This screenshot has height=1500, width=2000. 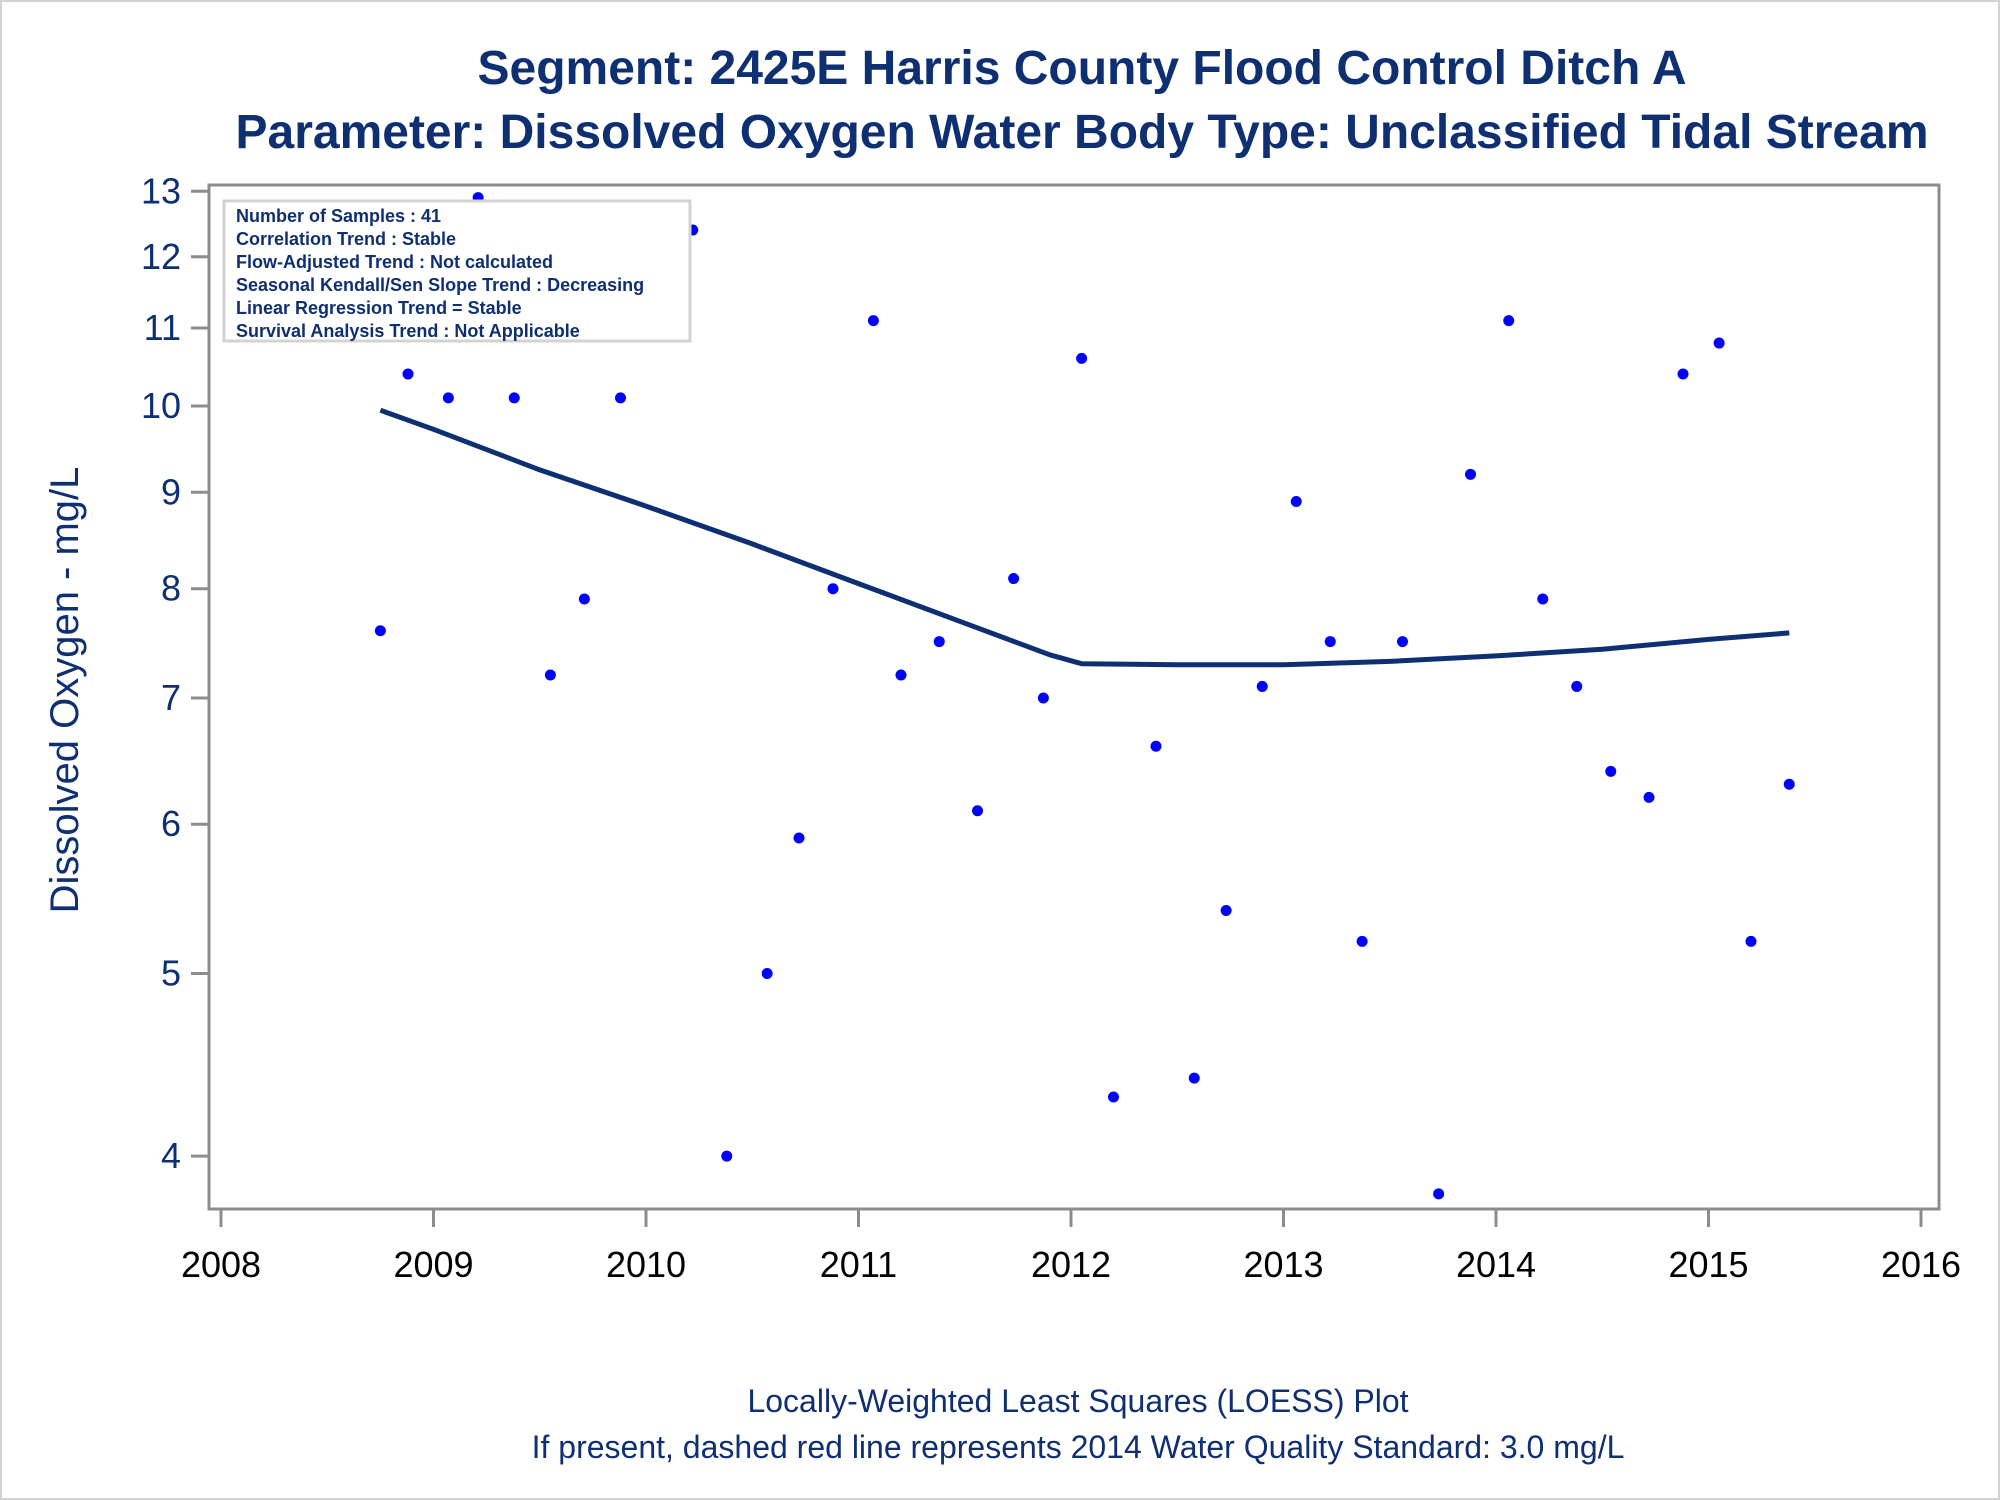 What do you see at coordinates (171, 972) in the screenshot?
I see `y-tick-label: 5` at bounding box center [171, 972].